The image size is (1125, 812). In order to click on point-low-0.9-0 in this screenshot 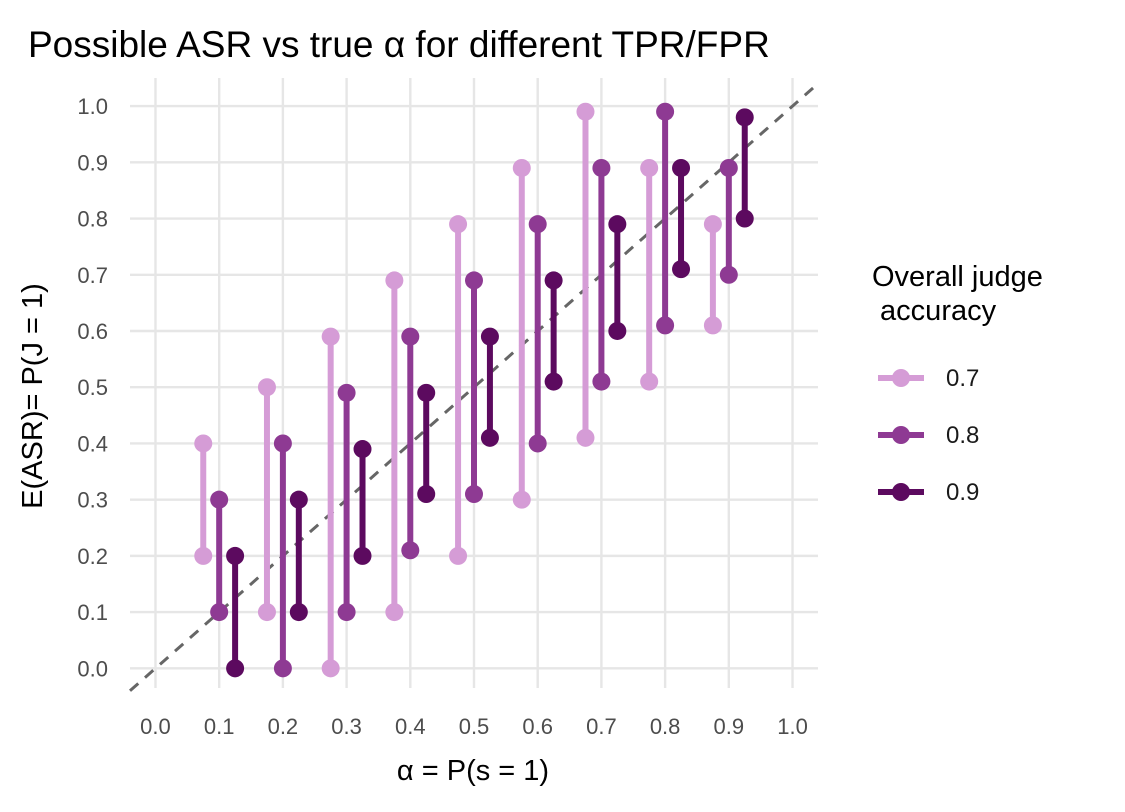, I will do `click(235, 668)`.